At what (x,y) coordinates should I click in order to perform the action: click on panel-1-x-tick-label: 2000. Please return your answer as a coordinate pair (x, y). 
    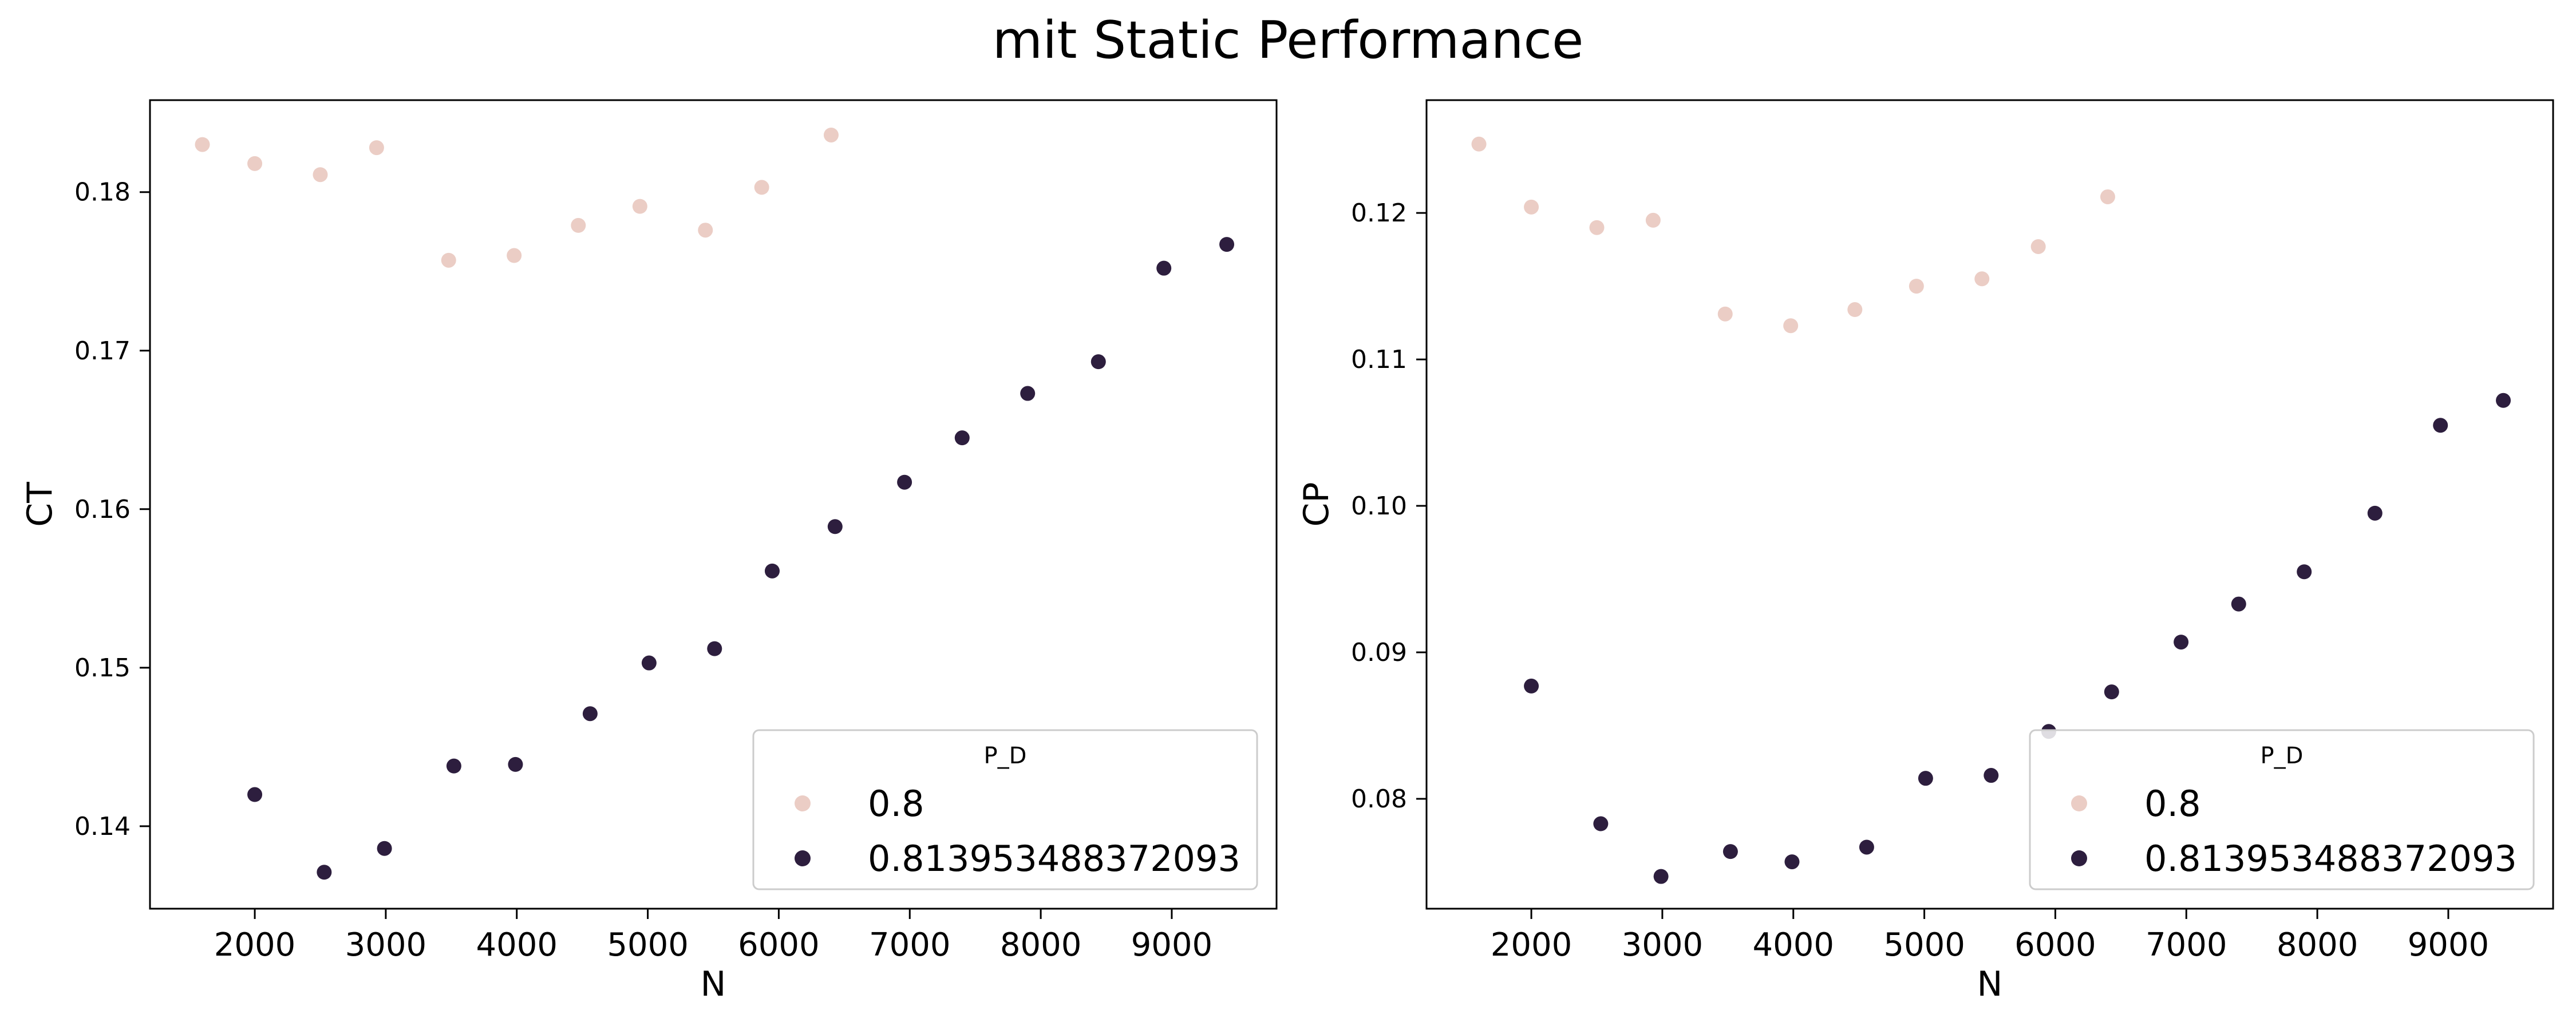
    Looking at the image, I should click on (255, 945).